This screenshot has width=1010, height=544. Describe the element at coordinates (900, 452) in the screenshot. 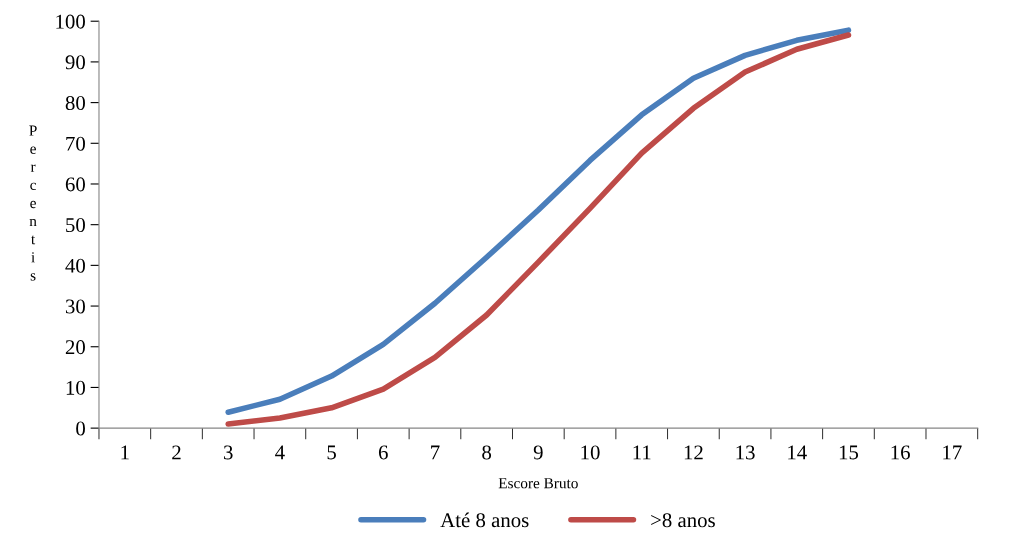

I see `x-tick-label: 16` at that location.